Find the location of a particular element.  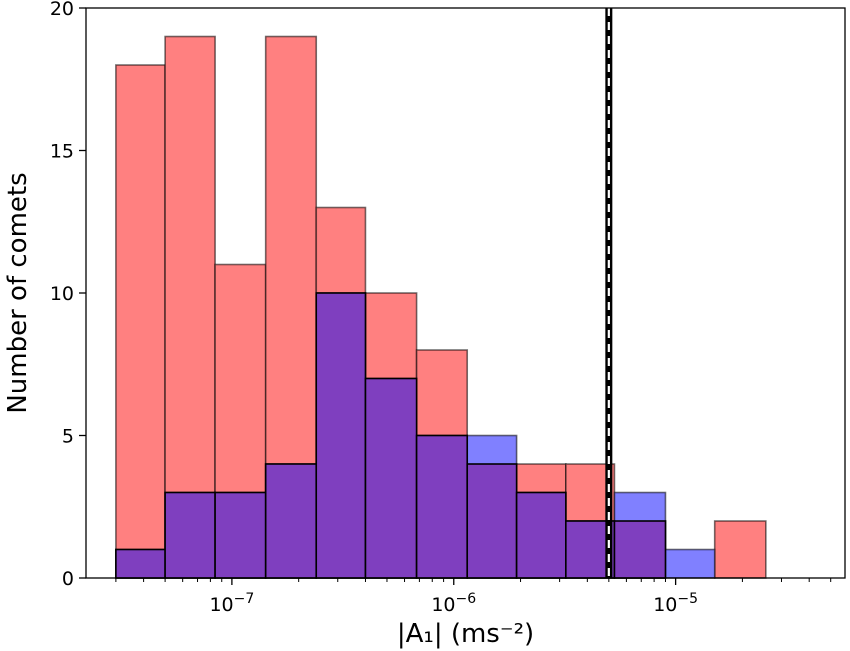

y-tick-label-20: 20 is located at coordinates (62, 10).